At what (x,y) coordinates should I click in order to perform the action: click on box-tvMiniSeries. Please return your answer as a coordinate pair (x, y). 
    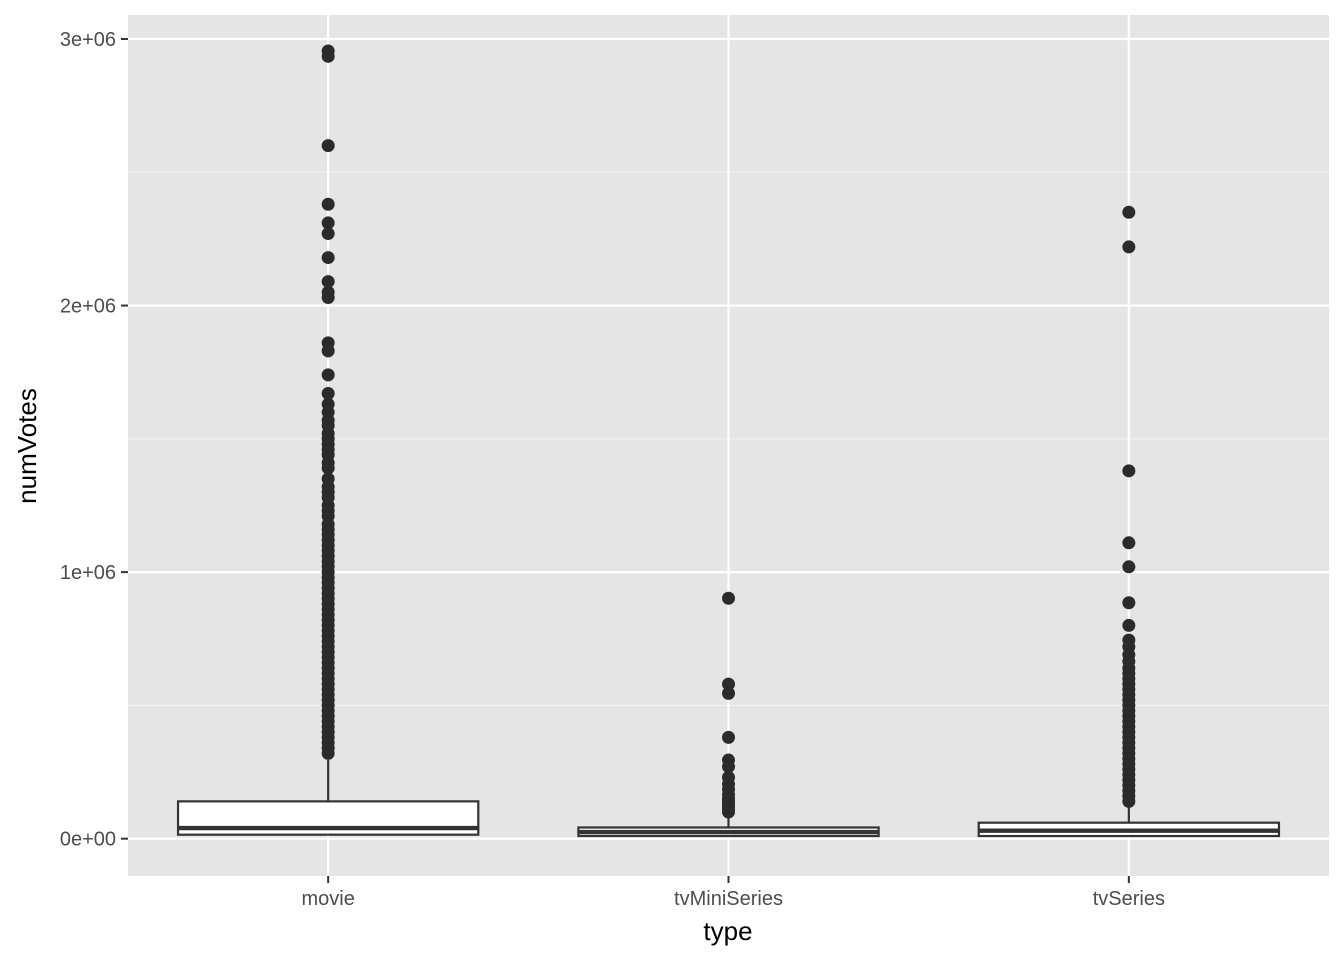
    Looking at the image, I should click on (728, 714).